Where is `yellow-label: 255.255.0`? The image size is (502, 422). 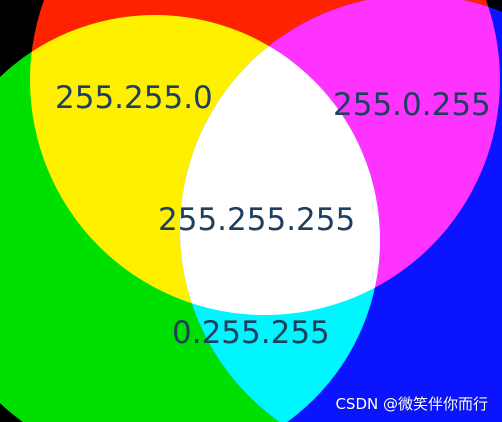 yellow-label: 255.255.0 is located at coordinates (134, 98).